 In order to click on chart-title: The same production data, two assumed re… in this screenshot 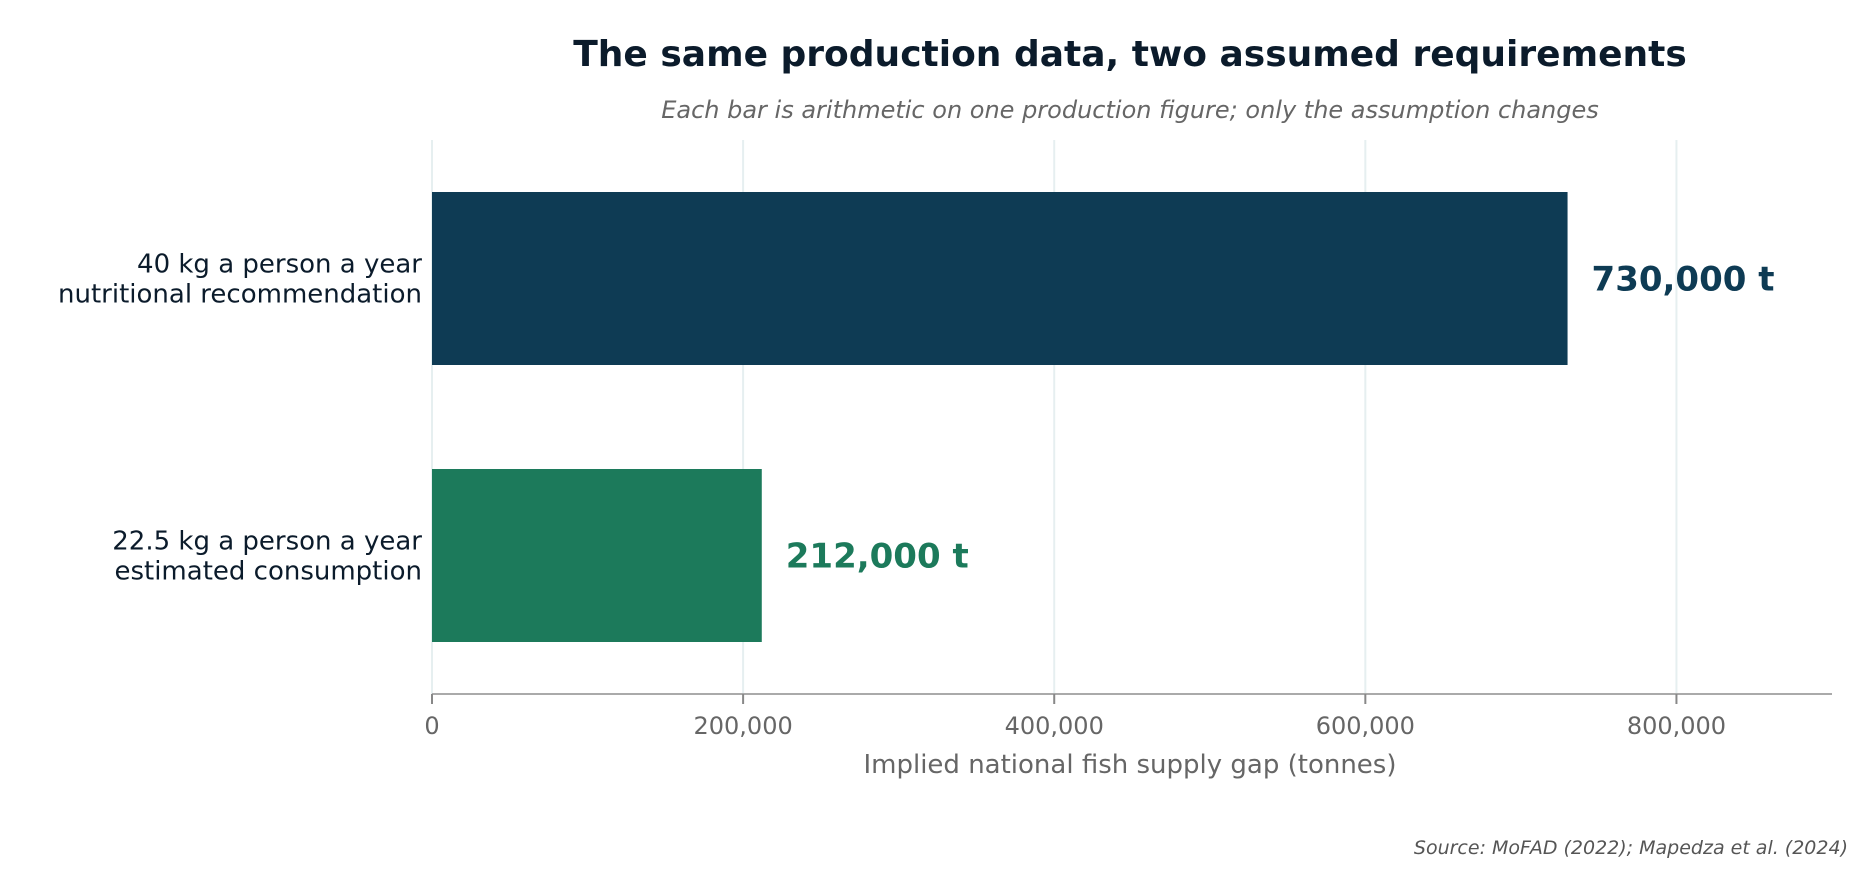, I will do `click(1130, 54)`.